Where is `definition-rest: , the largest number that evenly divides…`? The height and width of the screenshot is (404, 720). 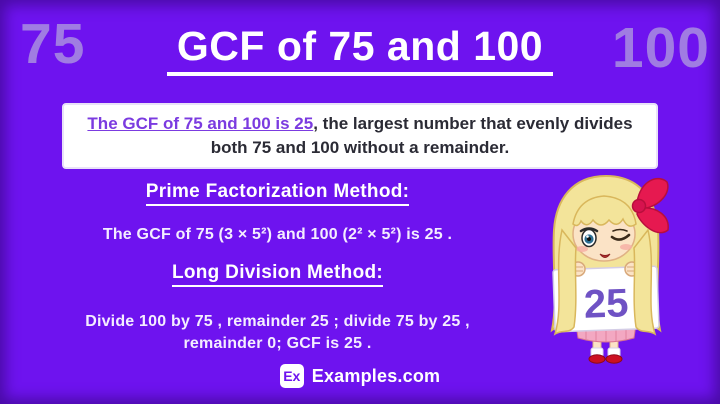
definition-rest: , the largest number that evenly divides… is located at coordinates (421, 135).